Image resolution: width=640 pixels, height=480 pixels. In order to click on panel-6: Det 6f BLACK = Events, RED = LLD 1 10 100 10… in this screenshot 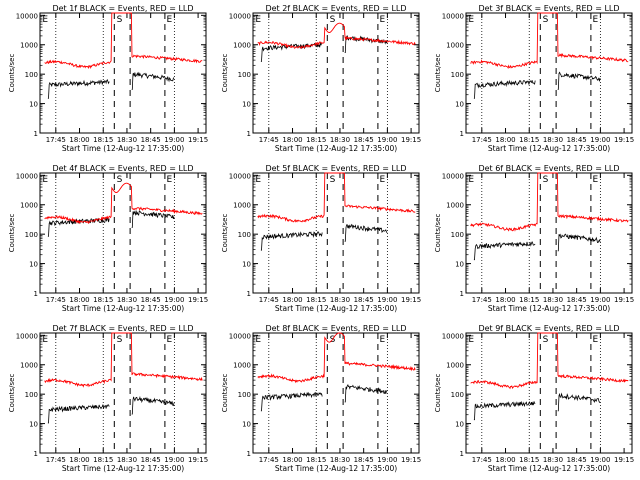, I will do `click(534, 238)`.